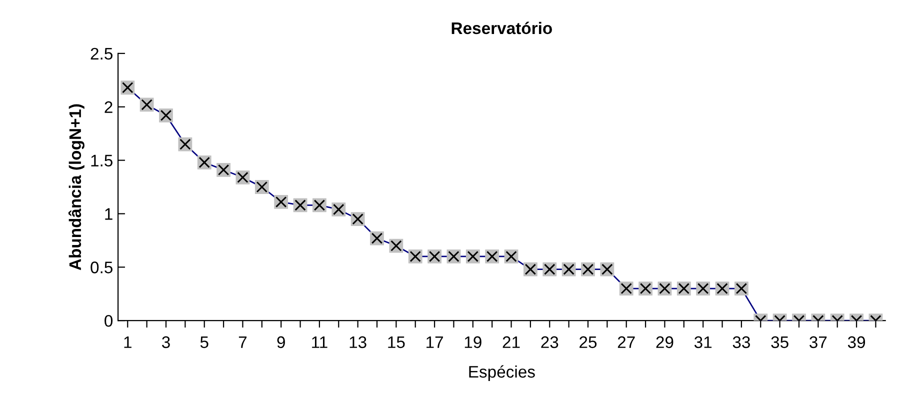 Image resolution: width=908 pixels, height=411 pixels. I want to click on x-tick-label: 33, so click(741, 342).